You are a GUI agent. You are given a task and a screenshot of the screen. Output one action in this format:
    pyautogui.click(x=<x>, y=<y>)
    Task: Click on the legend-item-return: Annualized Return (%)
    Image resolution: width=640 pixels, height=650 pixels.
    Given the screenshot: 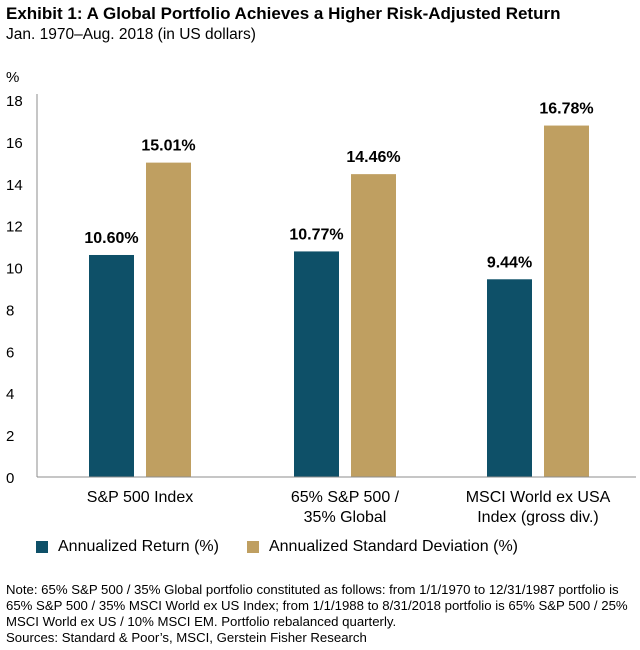 What is the action you would take?
    pyautogui.click(x=127, y=547)
    